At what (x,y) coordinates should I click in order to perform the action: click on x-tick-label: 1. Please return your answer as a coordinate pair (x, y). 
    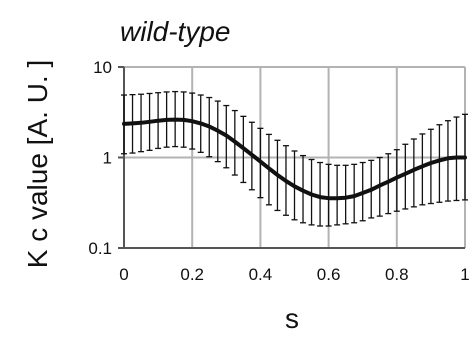
    Looking at the image, I should click on (464, 274).